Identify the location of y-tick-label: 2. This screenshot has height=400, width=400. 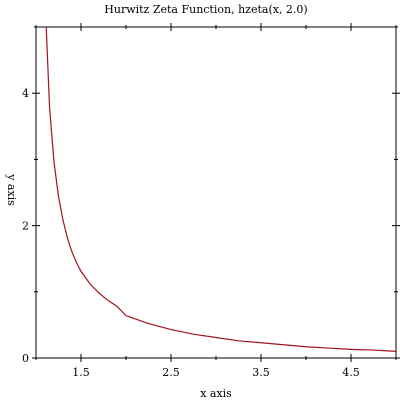
(25, 226).